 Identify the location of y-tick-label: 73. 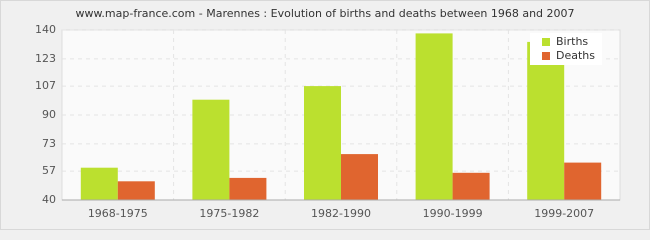
(49, 143).